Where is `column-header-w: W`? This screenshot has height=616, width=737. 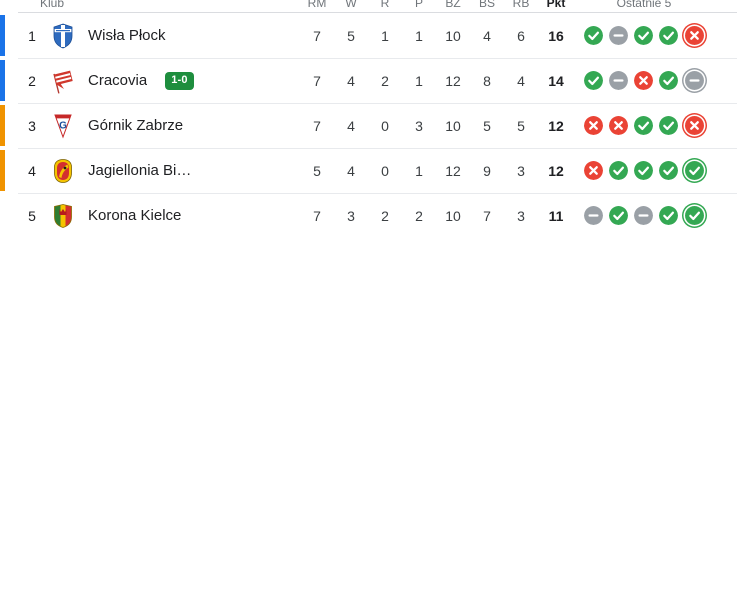 column-header-w: W is located at coordinates (351, 5).